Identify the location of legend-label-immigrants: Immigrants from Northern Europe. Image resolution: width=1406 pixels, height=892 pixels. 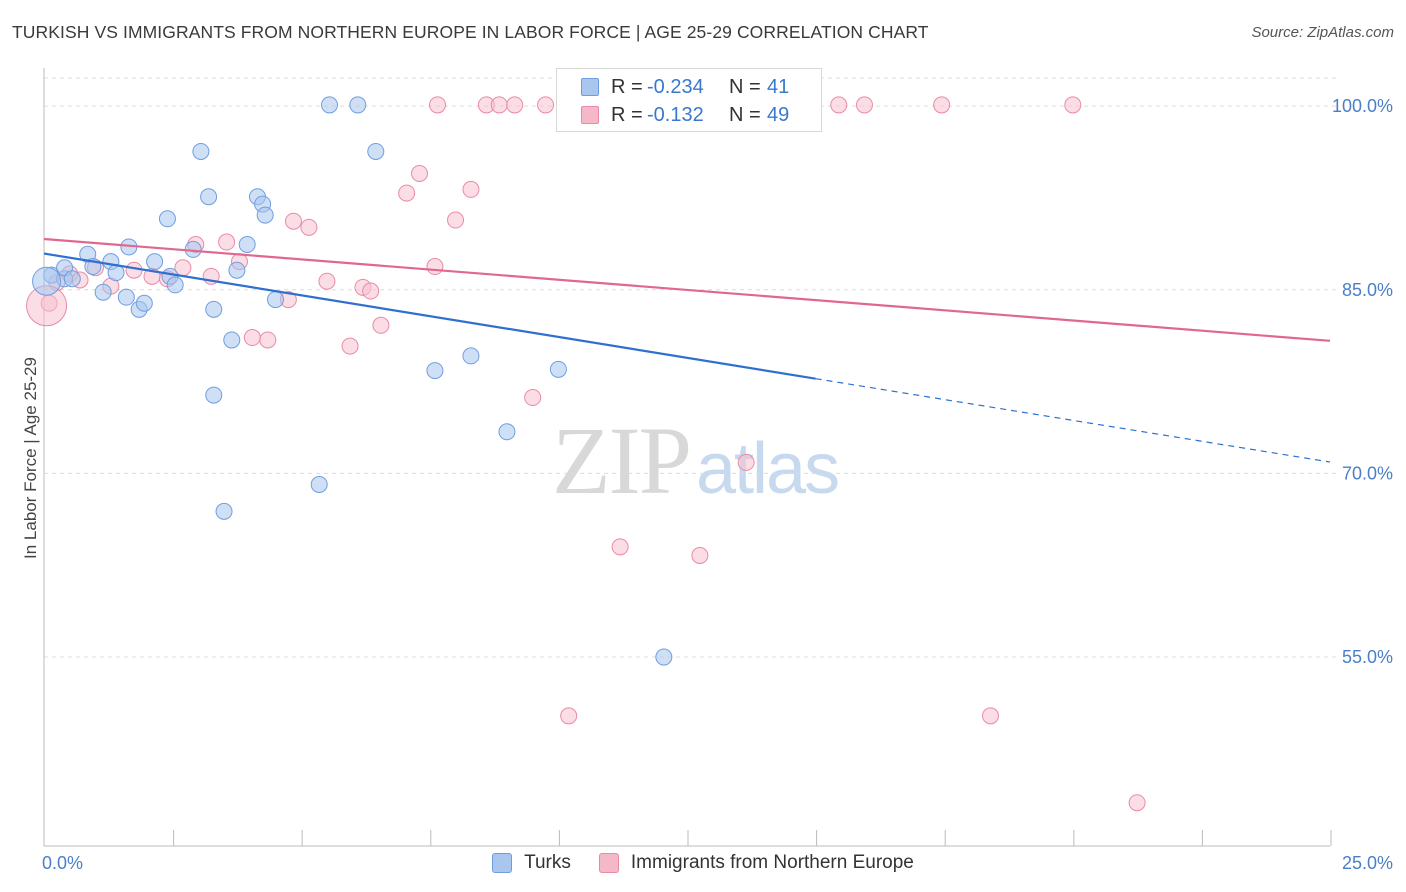
(772, 862).